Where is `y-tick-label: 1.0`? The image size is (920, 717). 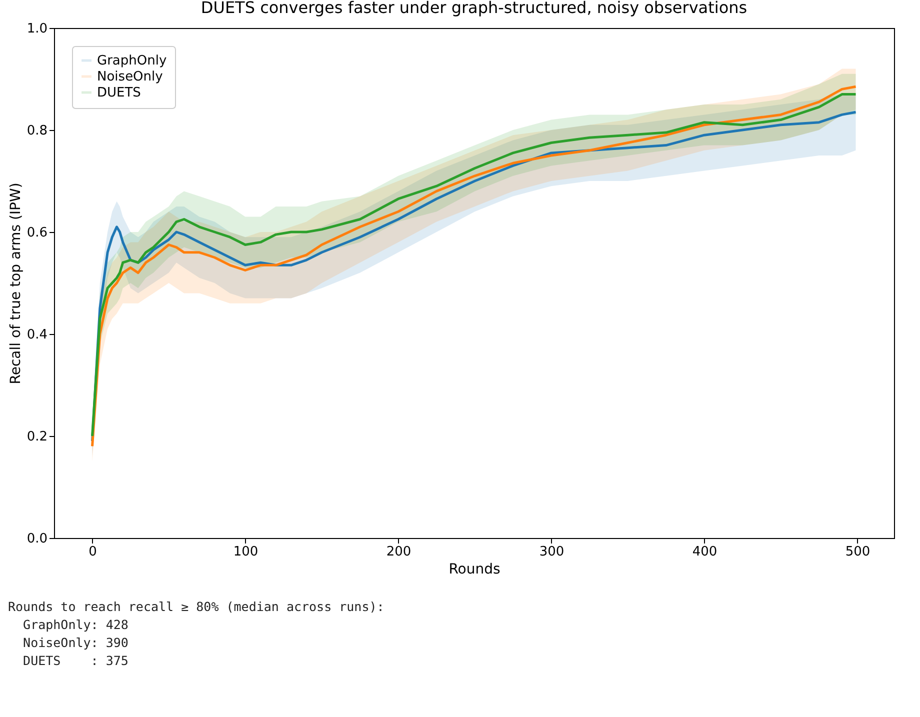
y-tick-label: 1.0 is located at coordinates (37, 29).